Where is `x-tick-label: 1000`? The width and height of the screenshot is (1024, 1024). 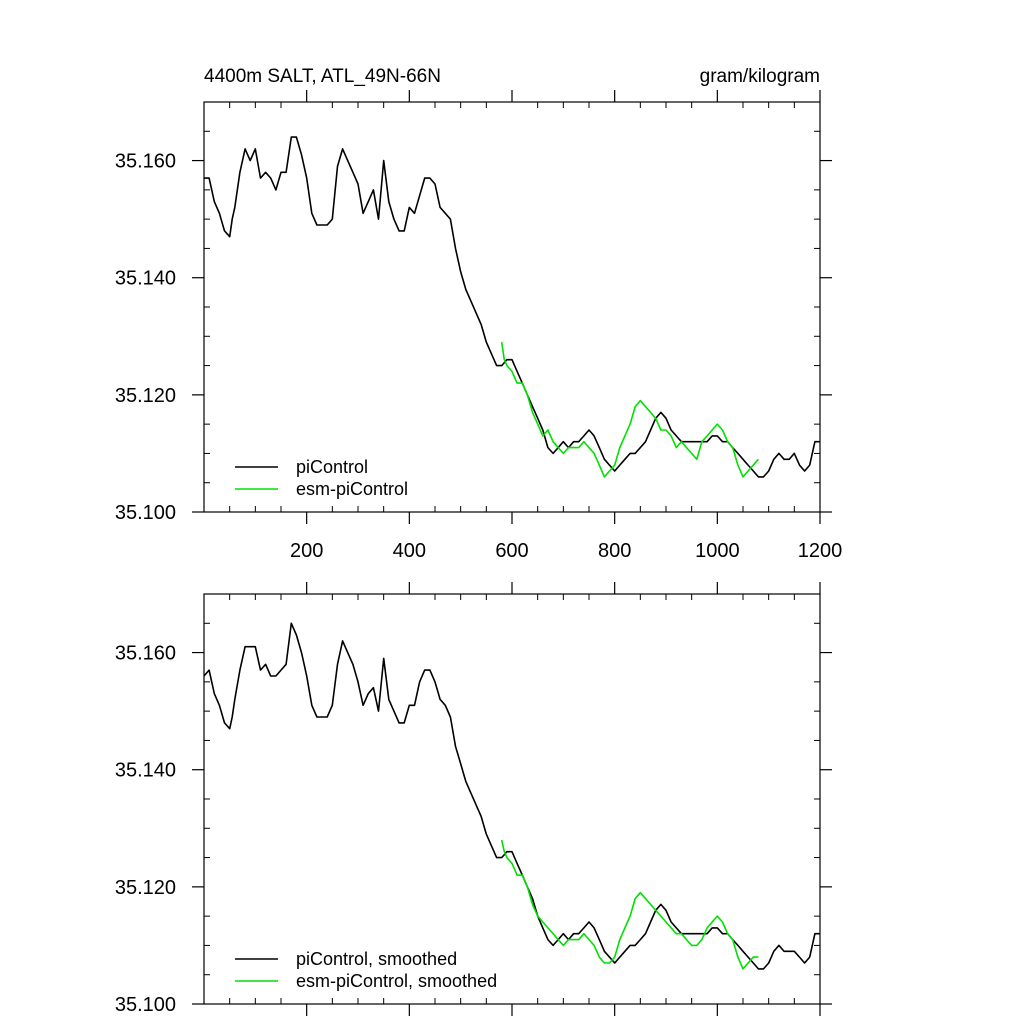
x-tick-label: 1000 is located at coordinates (717, 551).